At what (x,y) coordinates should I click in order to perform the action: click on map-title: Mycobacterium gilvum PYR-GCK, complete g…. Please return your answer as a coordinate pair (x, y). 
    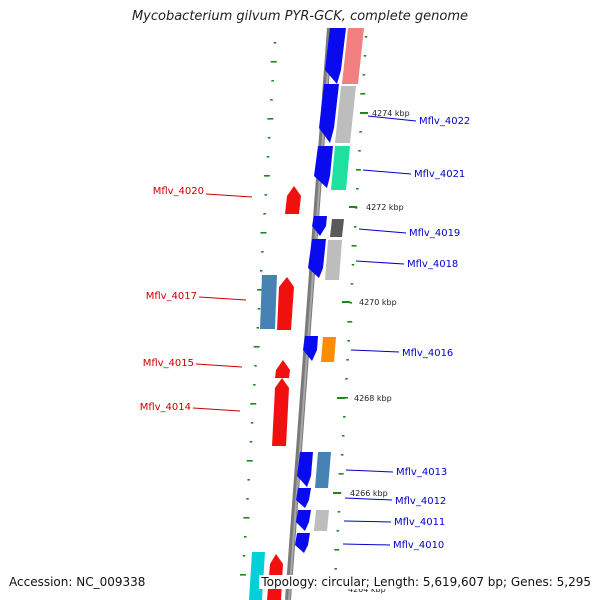
    Looking at the image, I should click on (300, 16).